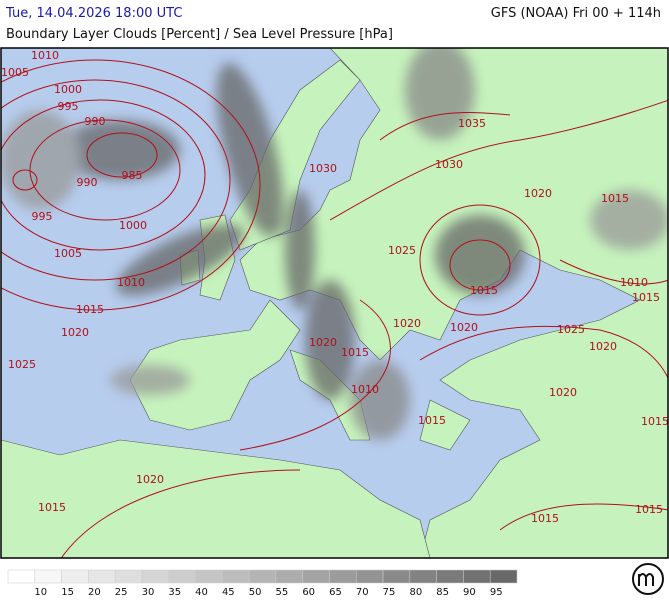 Image resolution: width=669 pixels, height=600 pixels. What do you see at coordinates (575, 13) in the screenshot?
I see `model-run: GFS (NOAA) Fri 00 + 114h` at bounding box center [575, 13].